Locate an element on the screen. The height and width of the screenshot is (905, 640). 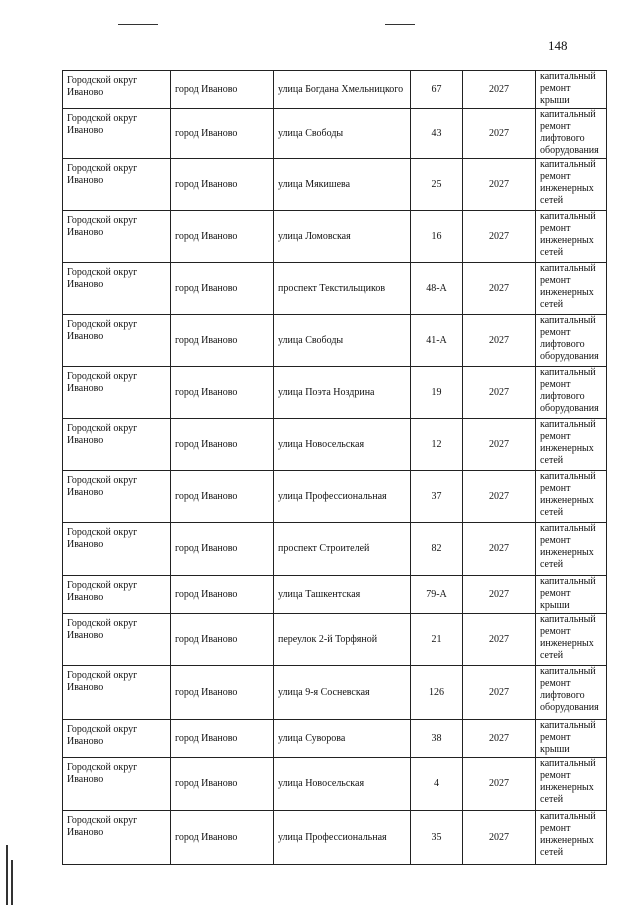
house-number-cell: 82 is located at coordinates (436, 549).